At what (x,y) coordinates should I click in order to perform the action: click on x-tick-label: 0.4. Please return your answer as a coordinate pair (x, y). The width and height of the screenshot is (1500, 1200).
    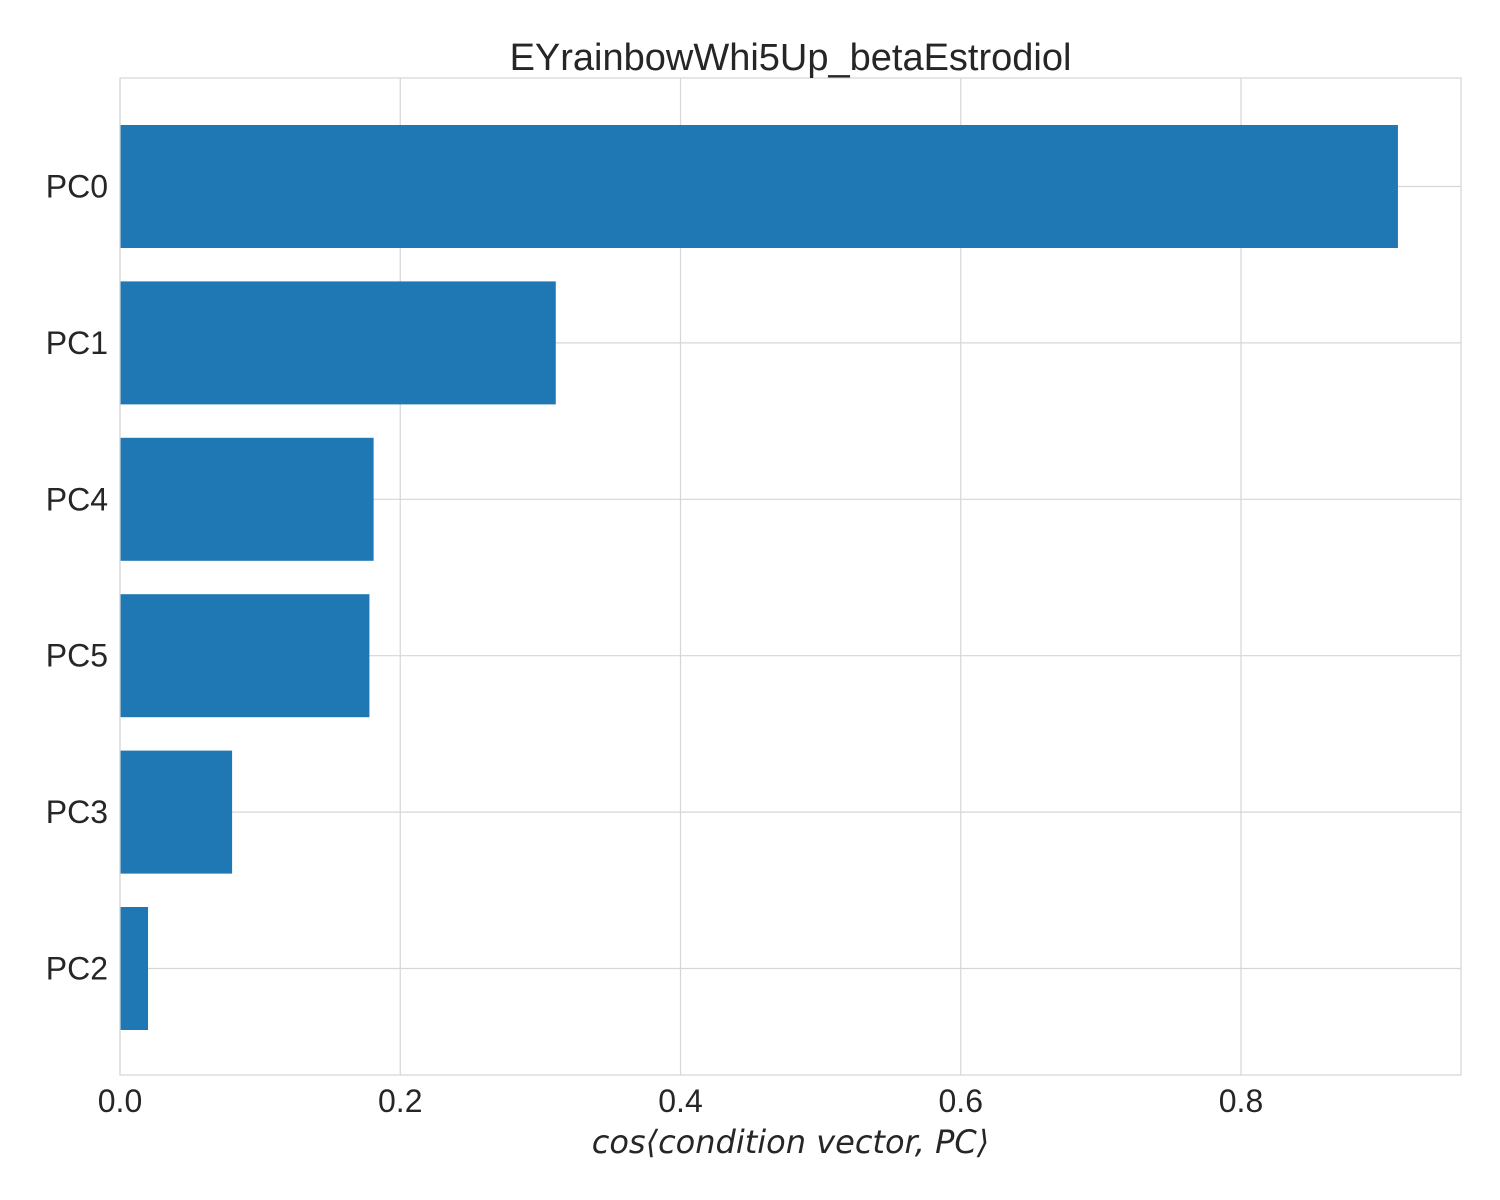
    Looking at the image, I should click on (680, 1101).